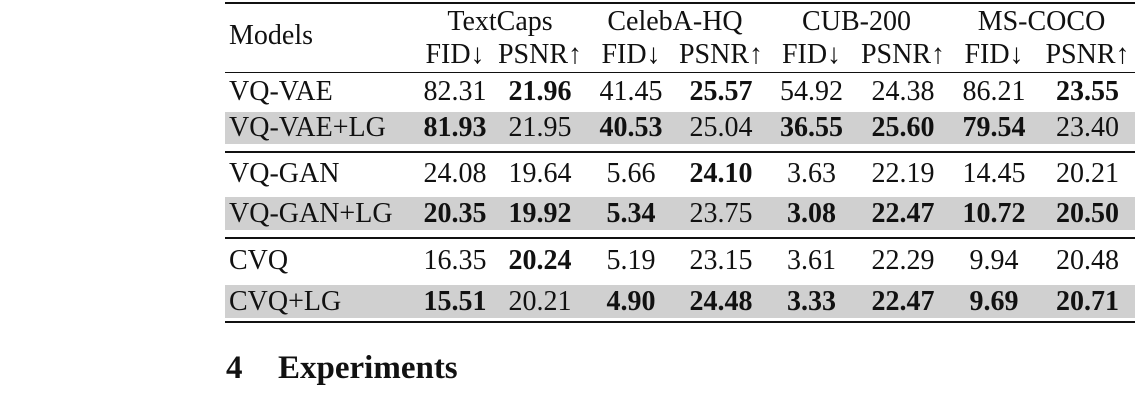 The image size is (1144, 412). I want to click on table-cell: 54.92, so click(811, 91).